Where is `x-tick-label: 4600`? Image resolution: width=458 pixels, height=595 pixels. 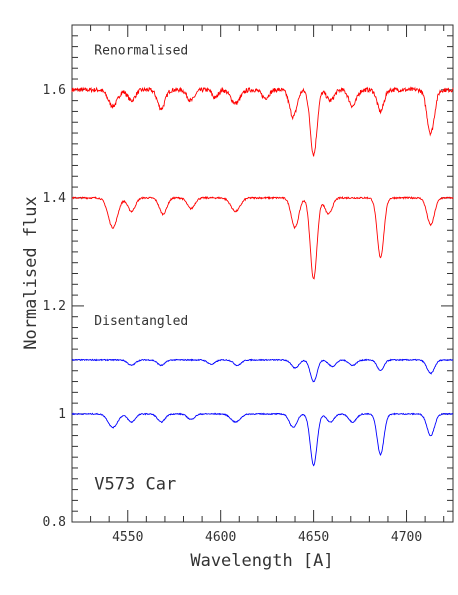 x-tick-label: 4600 is located at coordinates (220, 537).